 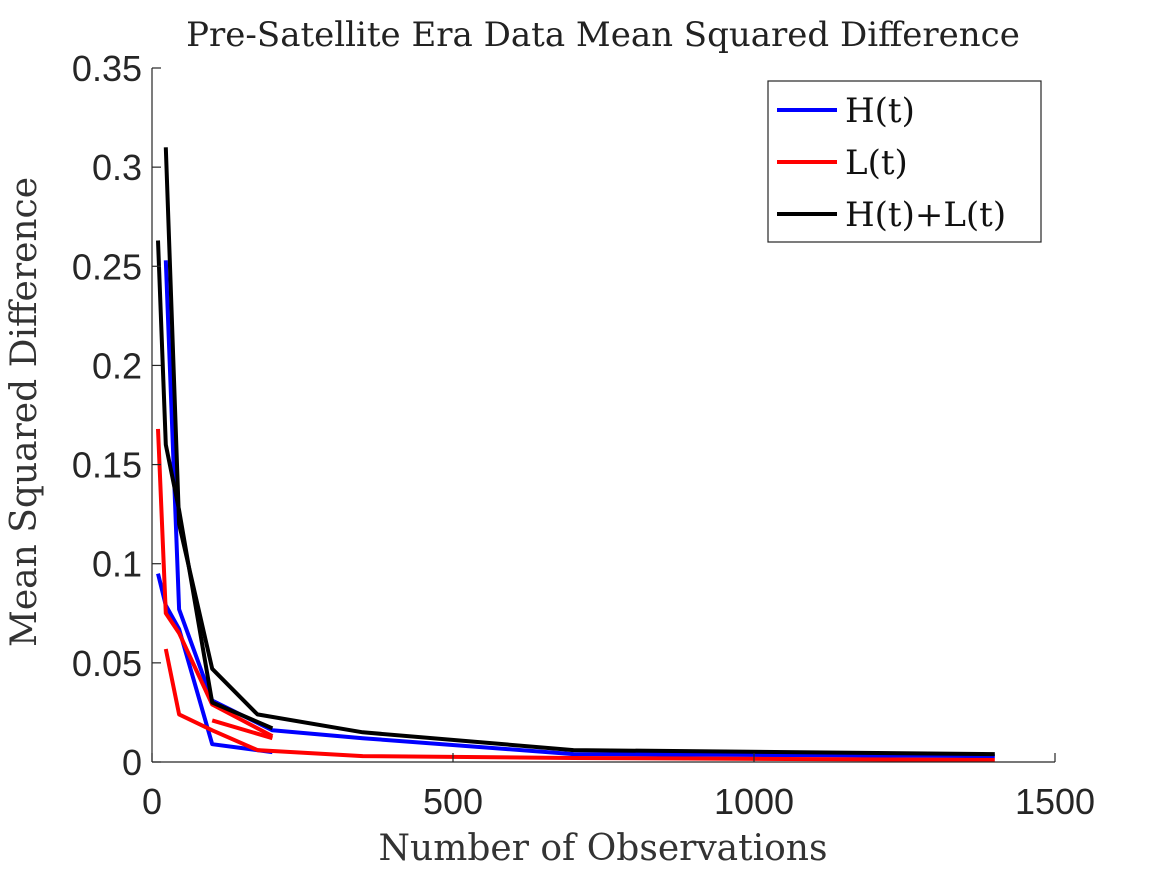 What do you see at coordinates (117, 564) in the screenshot?
I see `y-tick-label: 0.1` at bounding box center [117, 564].